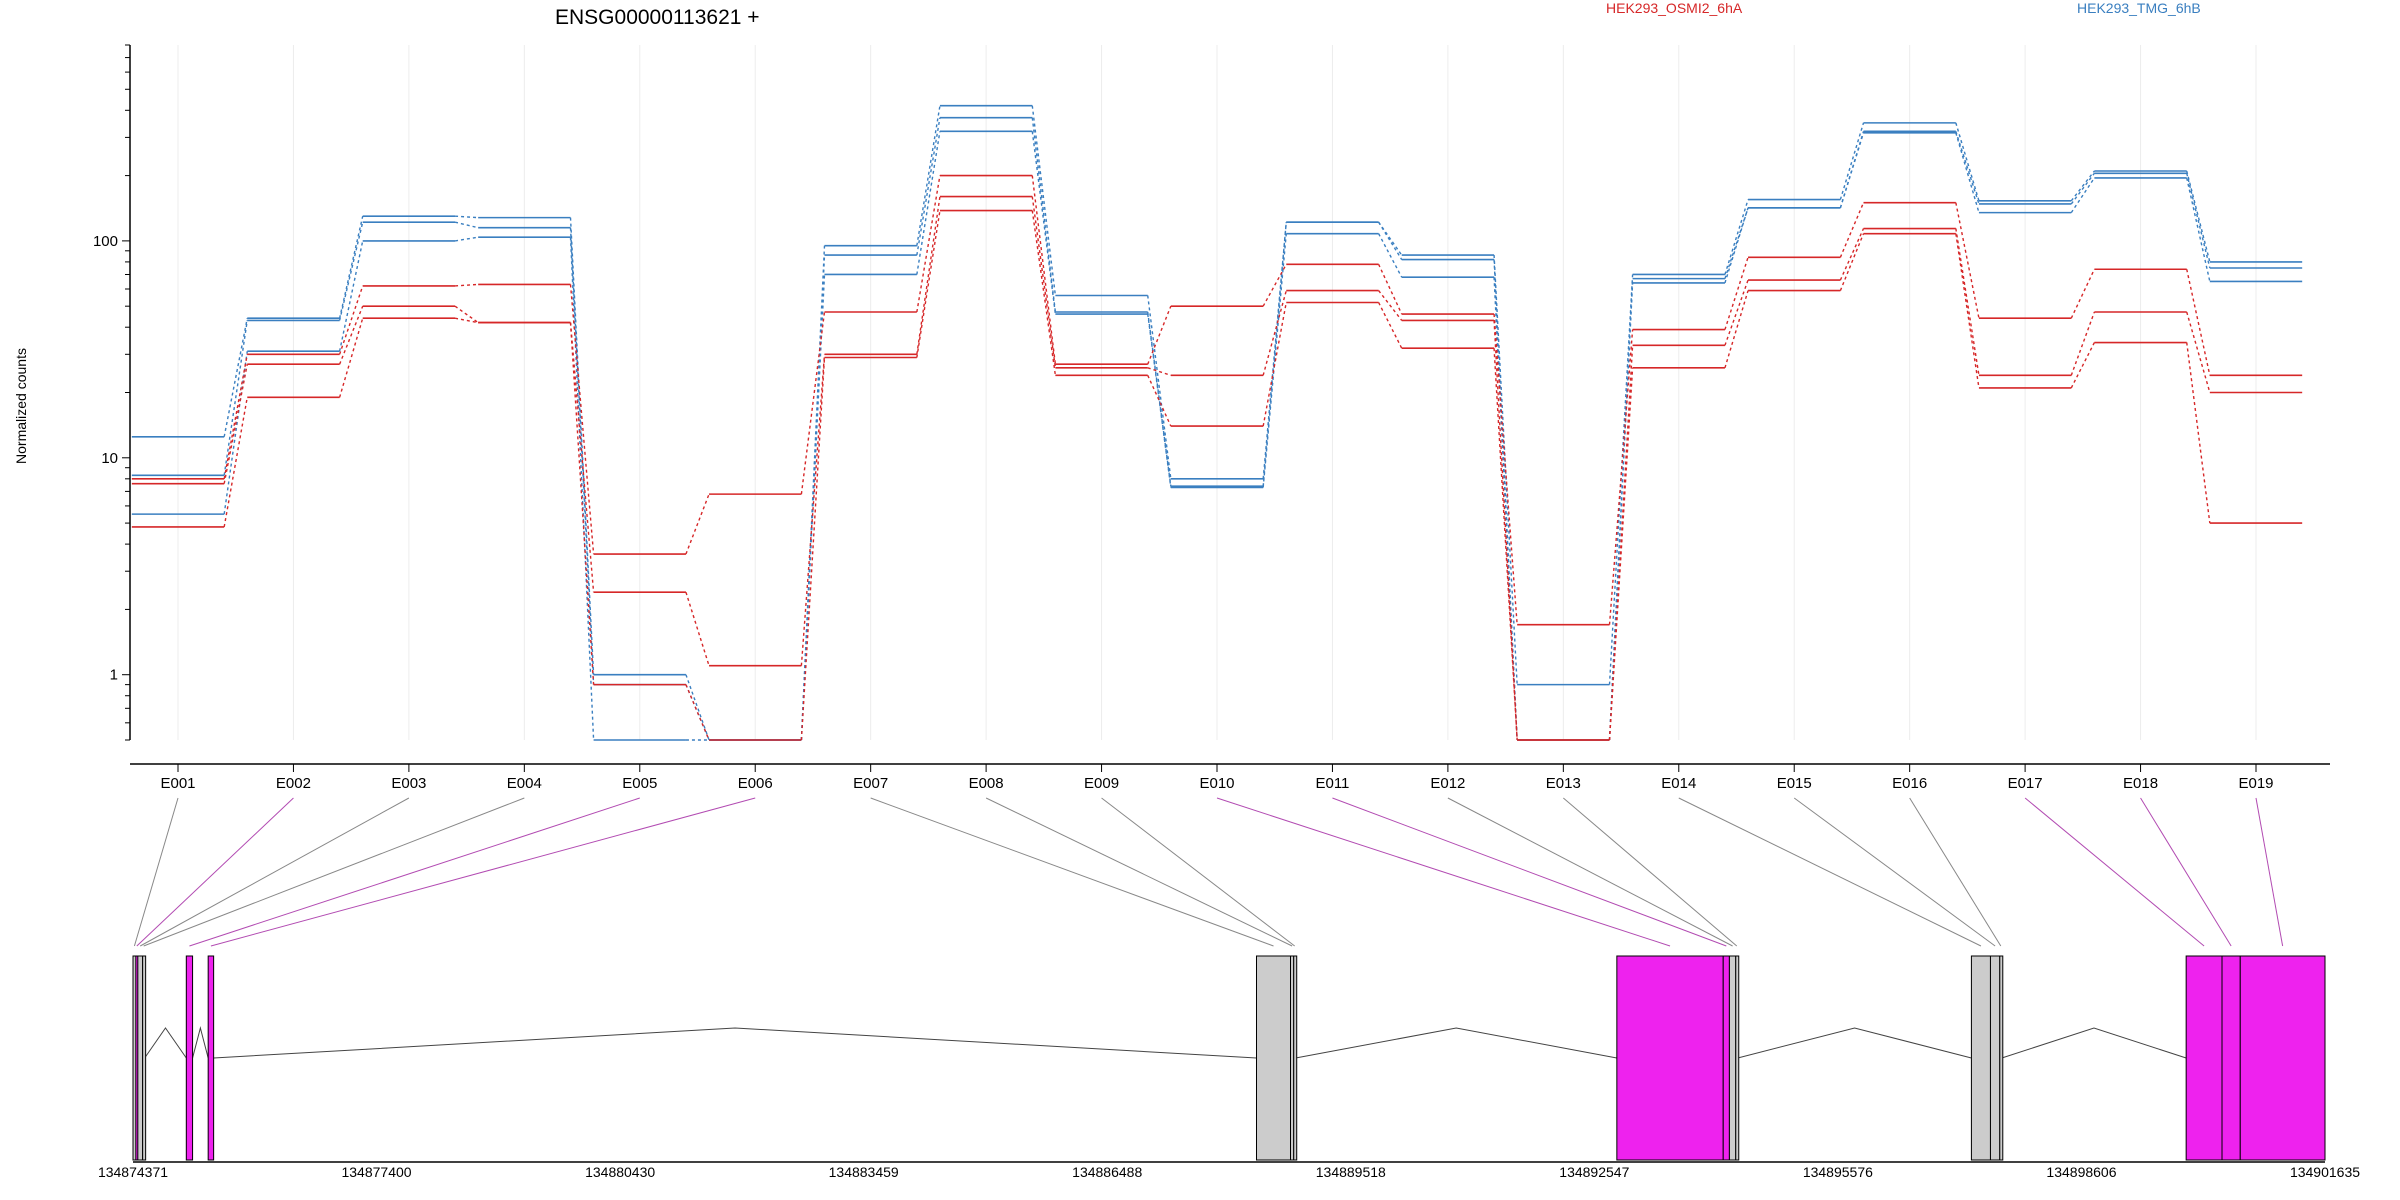 This screenshot has width=2400, height=1200. I want to click on connector-e011, so click(1529, 872).